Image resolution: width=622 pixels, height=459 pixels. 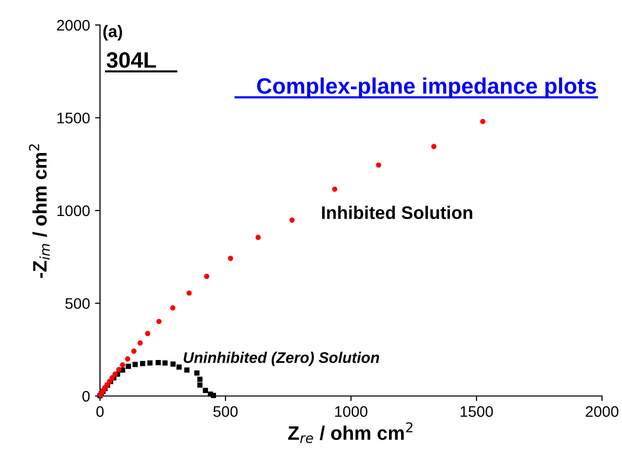 What do you see at coordinates (77, 303) in the screenshot?
I see `y-tick-label: 500` at bounding box center [77, 303].